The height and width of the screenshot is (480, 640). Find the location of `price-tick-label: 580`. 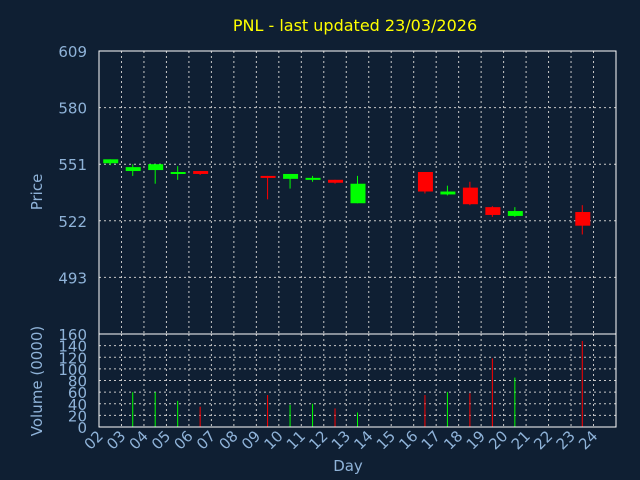

price-tick-label: 580 is located at coordinates (72, 109).